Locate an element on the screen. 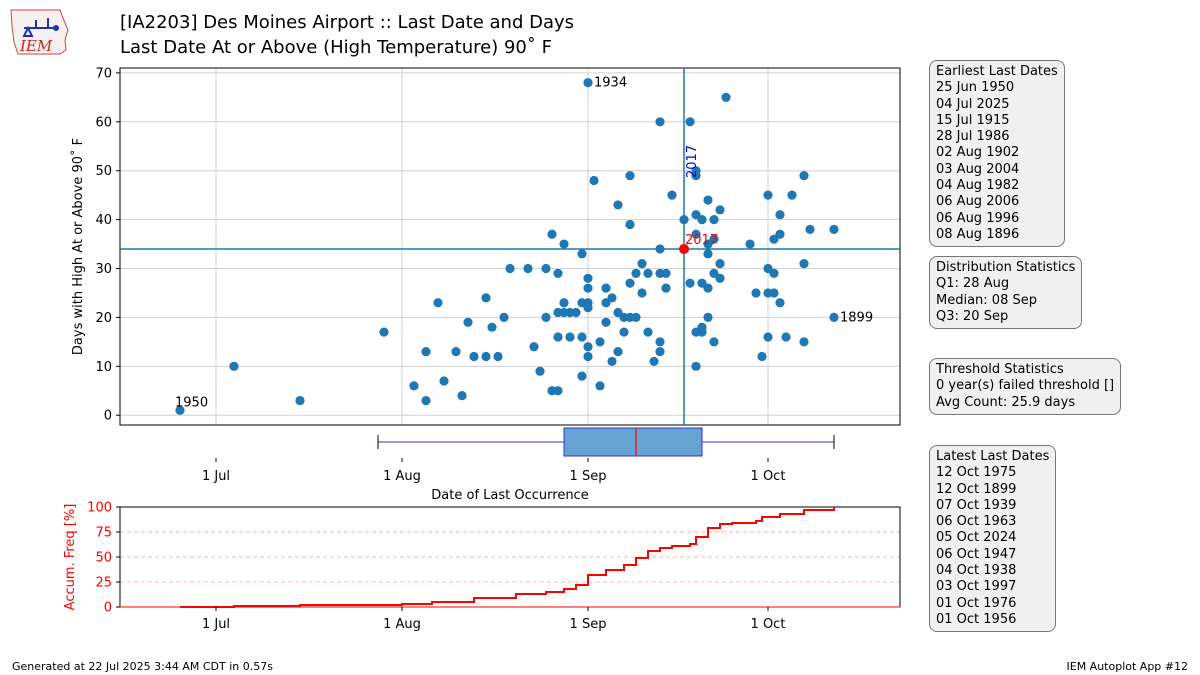  latest-item: 06 Oct 1963 is located at coordinates (976, 522).